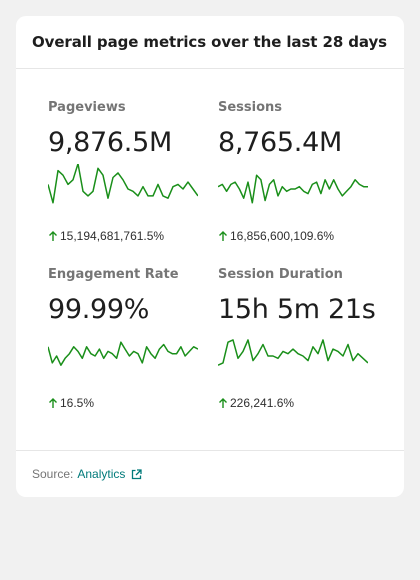 The height and width of the screenshot is (580, 420). I want to click on metric-delta: 16,856,600,109.6%, so click(276, 236).